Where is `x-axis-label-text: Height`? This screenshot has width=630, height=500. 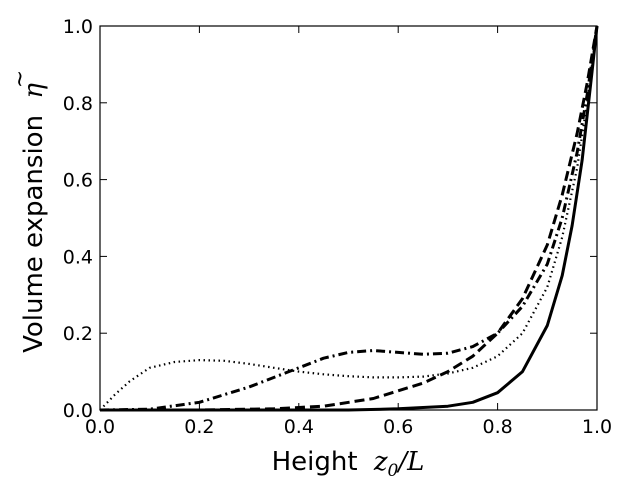 x-axis-label-text: Height is located at coordinates (315, 462).